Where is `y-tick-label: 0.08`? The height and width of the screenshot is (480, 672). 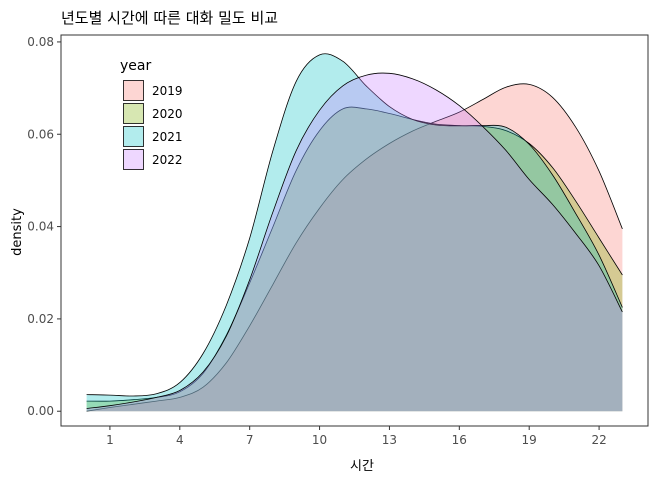 y-tick-label: 0.08 is located at coordinates (40, 42).